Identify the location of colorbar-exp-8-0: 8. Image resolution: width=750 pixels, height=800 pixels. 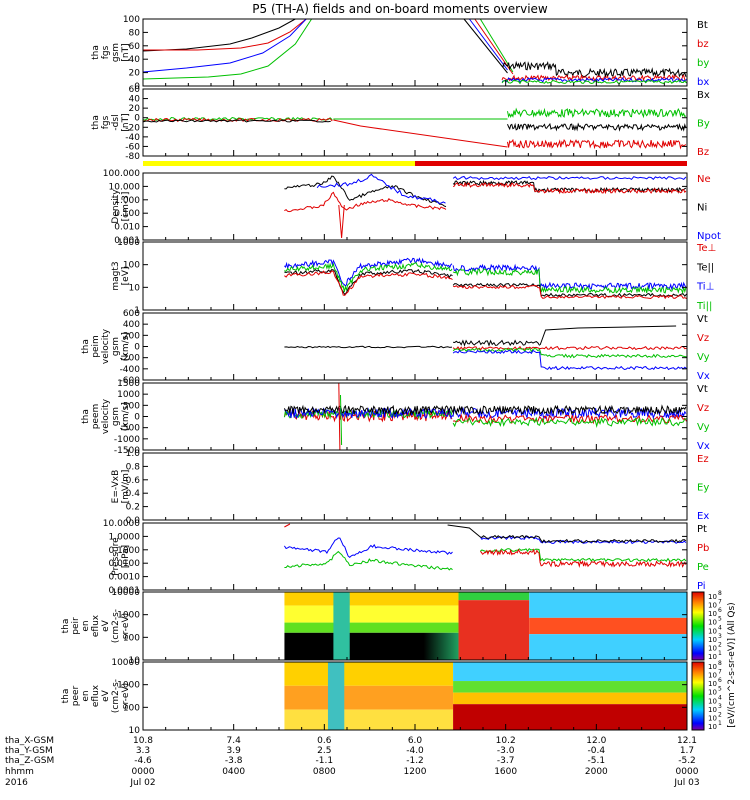
(720, 593).